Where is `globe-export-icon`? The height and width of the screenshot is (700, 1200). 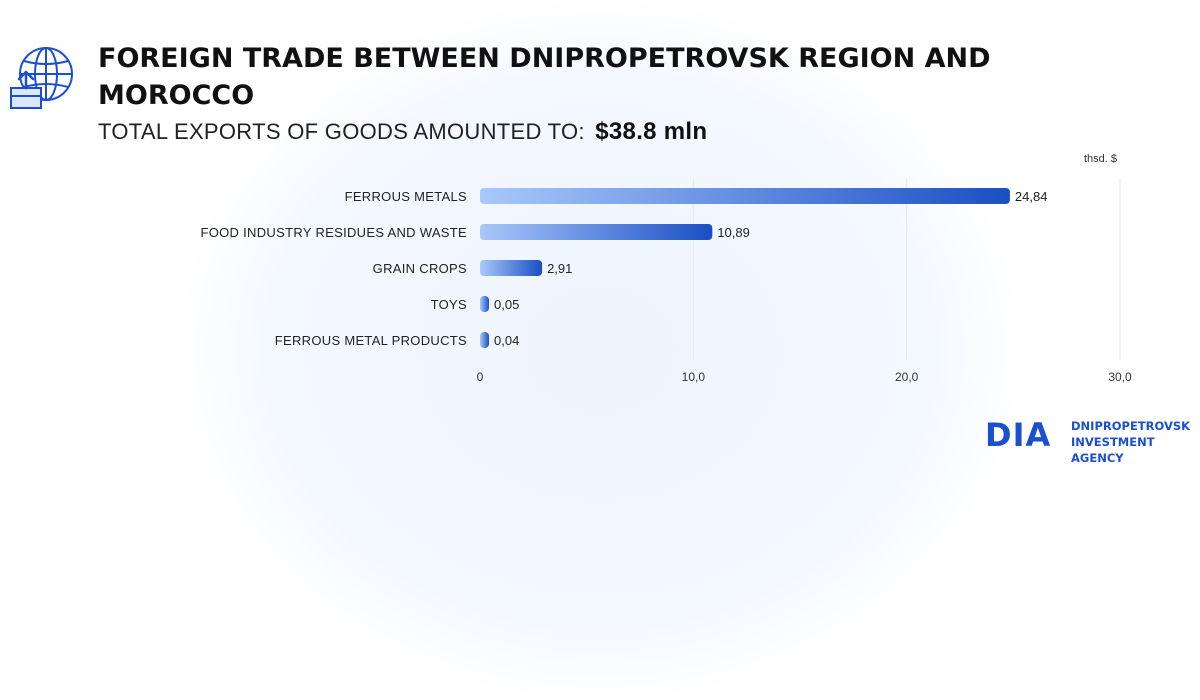 globe-export-icon is located at coordinates (41, 78).